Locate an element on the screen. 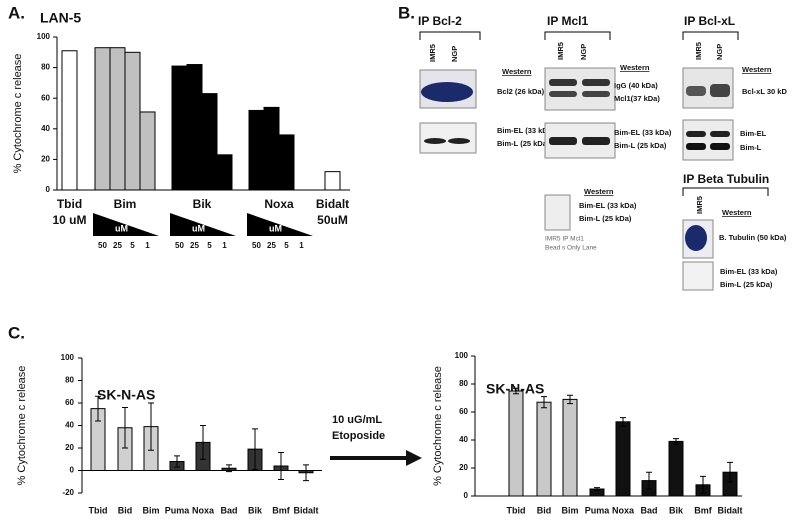 Image resolution: width=800 pixels, height=532 pixels. chart-title: LAN-5 is located at coordinates (60, 18).